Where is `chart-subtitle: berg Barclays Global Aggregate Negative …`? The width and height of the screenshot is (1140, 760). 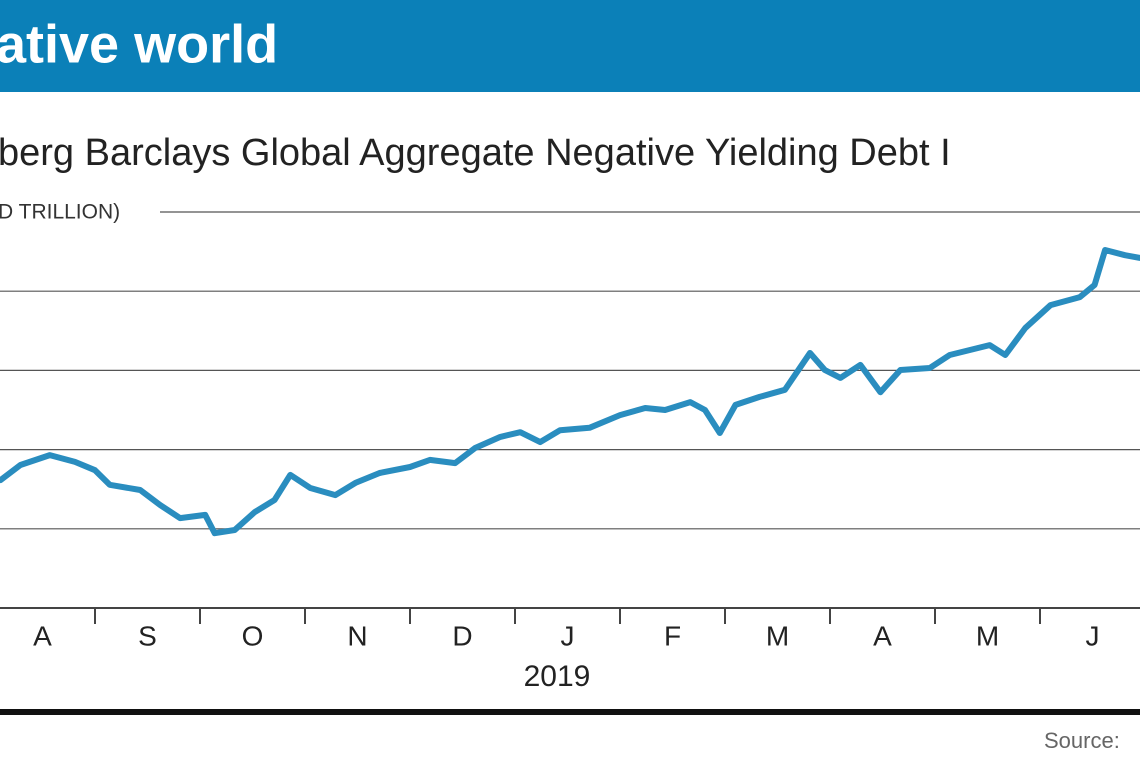
chart-subtitle: berg Barclays Global Aggregate Negative … is located at coordinates (475, 153).